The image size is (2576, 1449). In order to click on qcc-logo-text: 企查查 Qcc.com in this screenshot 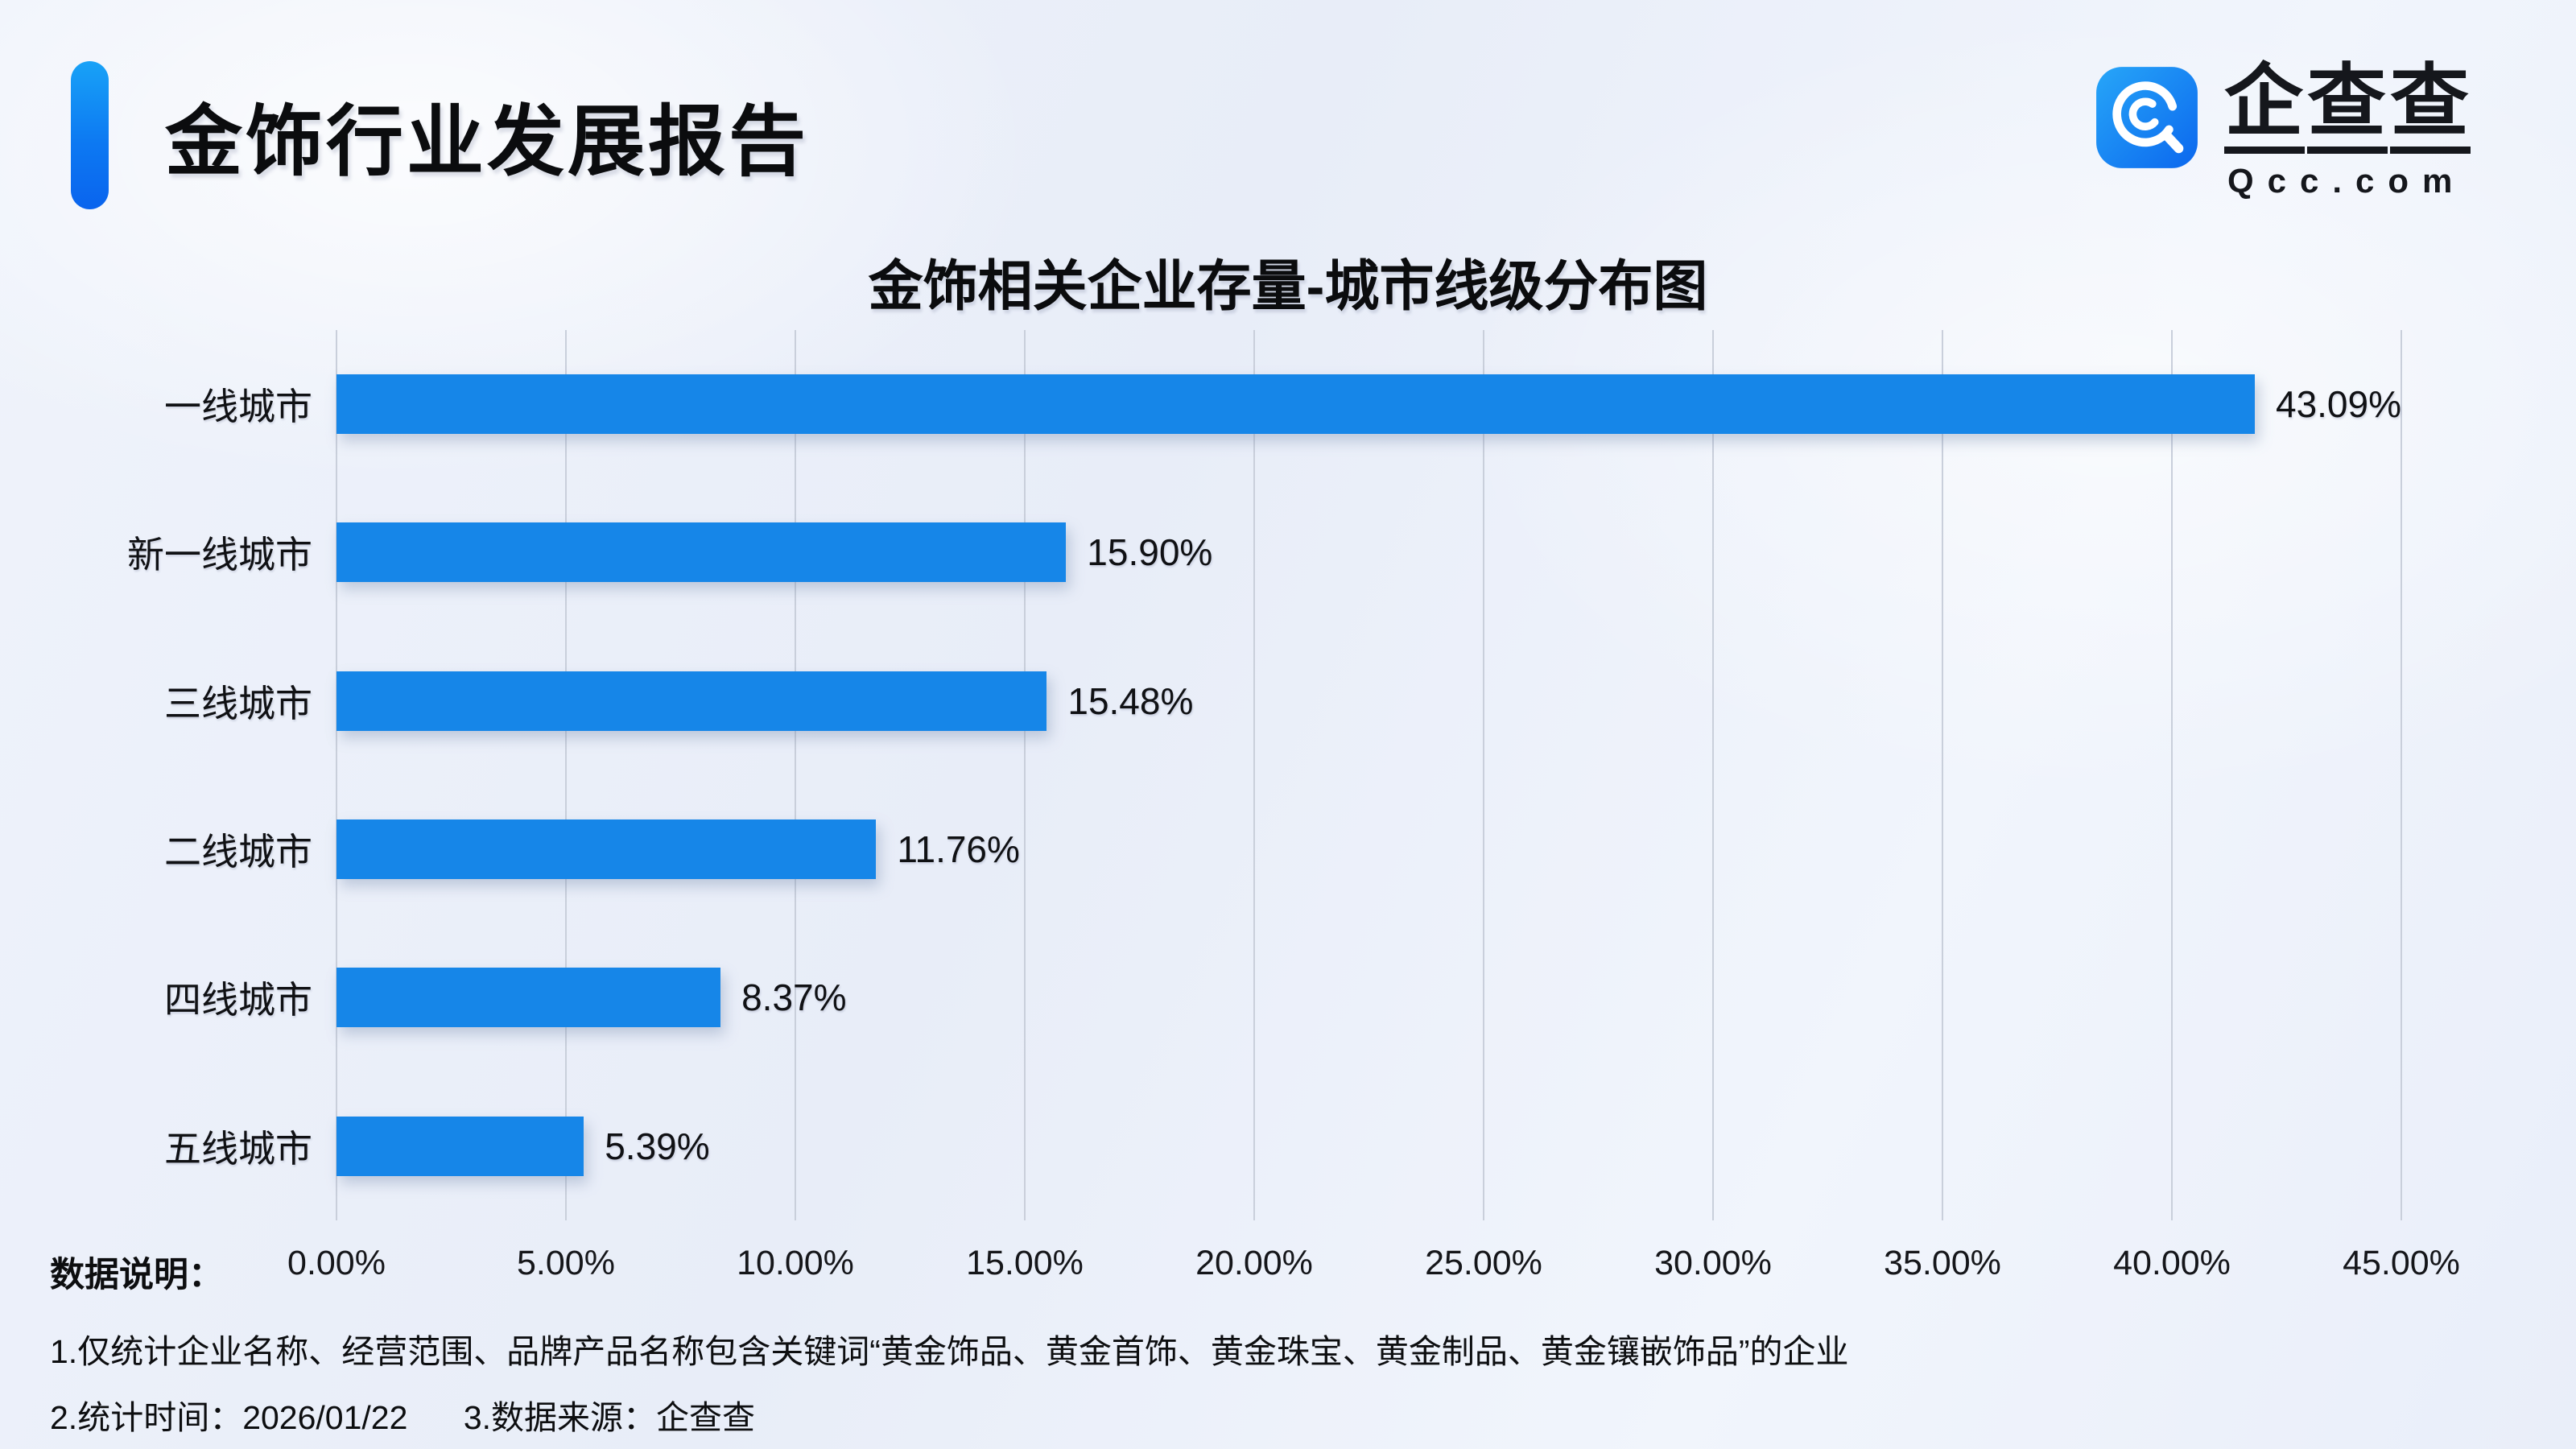, I will do `click(2348, 130)`.